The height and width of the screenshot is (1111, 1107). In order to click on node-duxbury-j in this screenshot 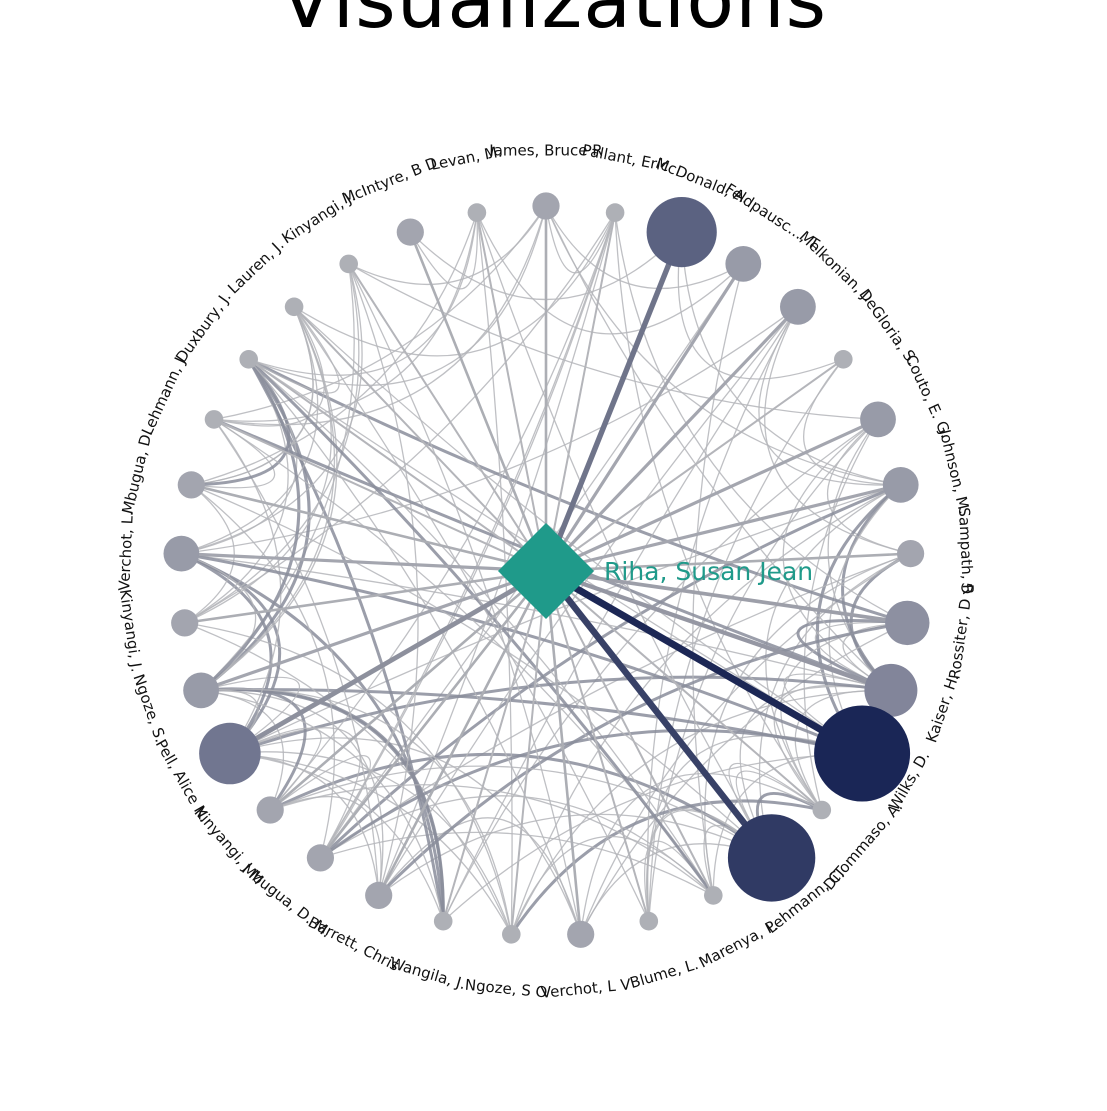, I will do `click(248, 359)`.